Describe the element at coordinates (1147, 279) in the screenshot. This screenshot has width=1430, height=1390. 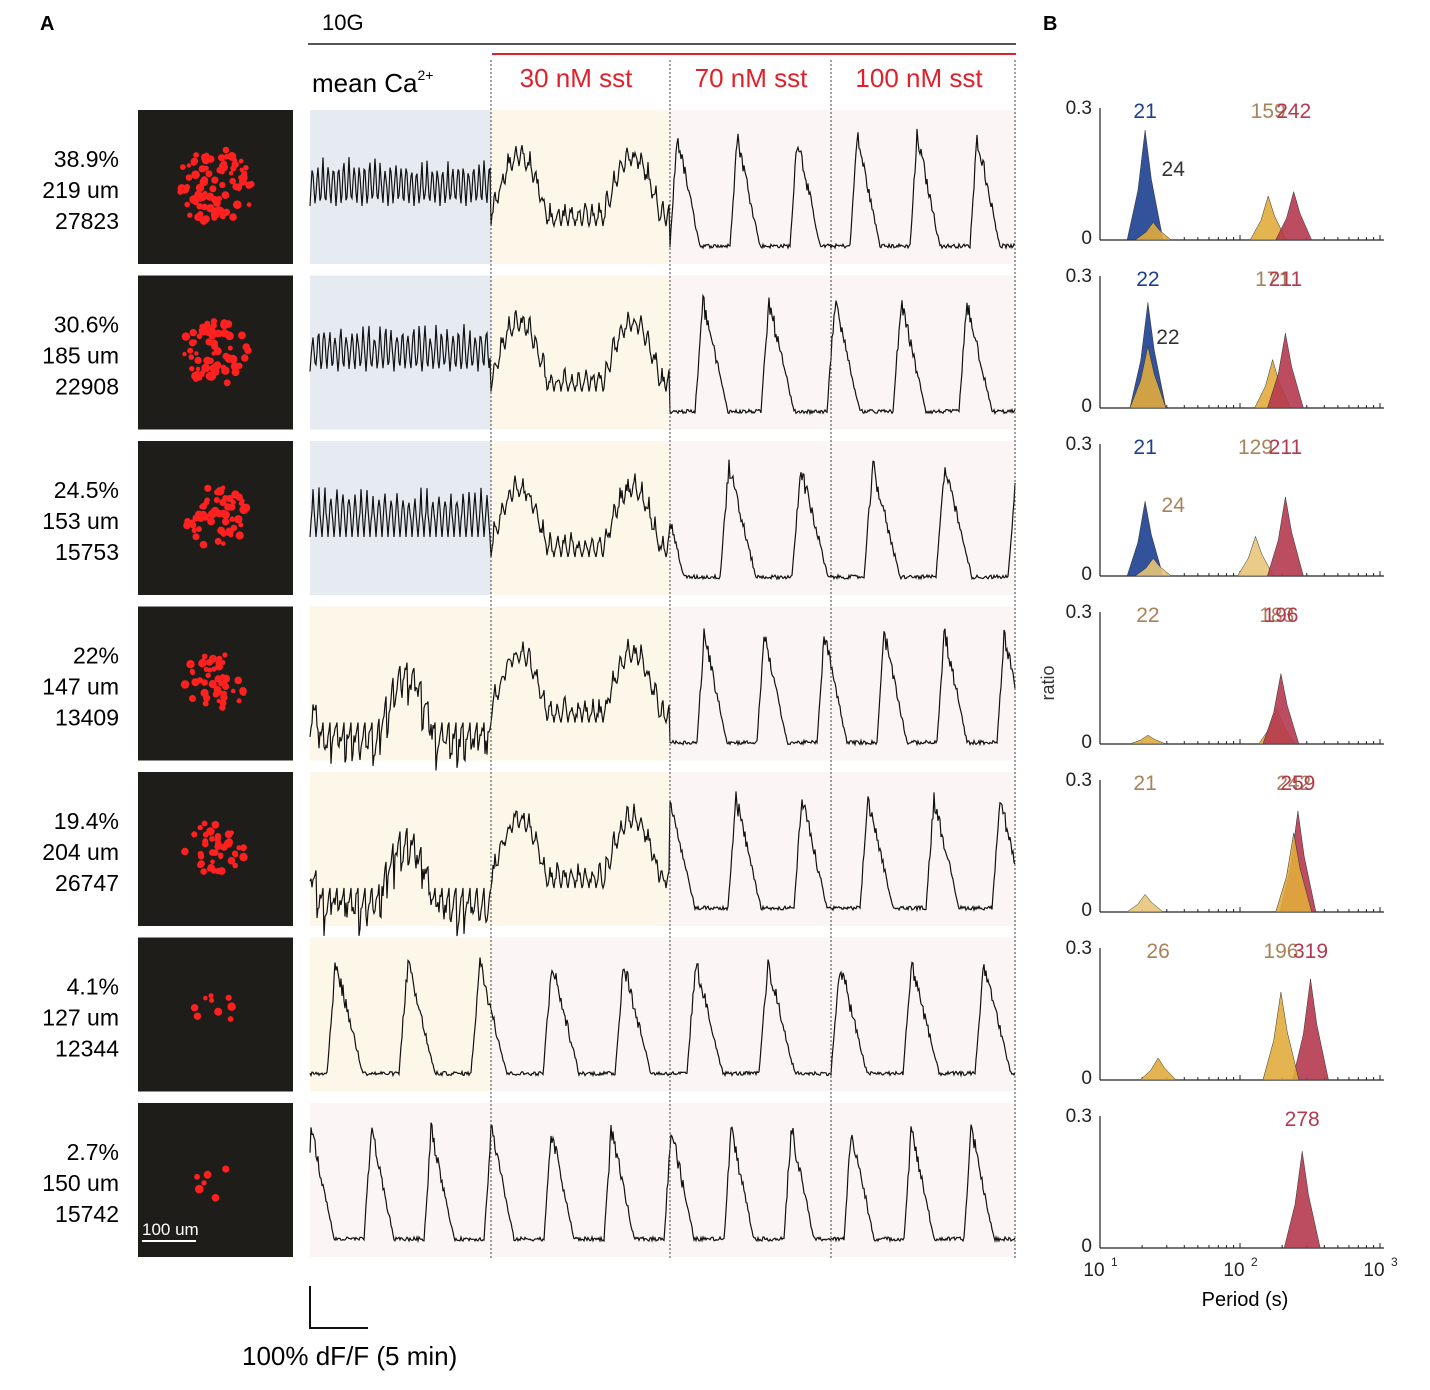
I see `peak-label: 22` at that location.